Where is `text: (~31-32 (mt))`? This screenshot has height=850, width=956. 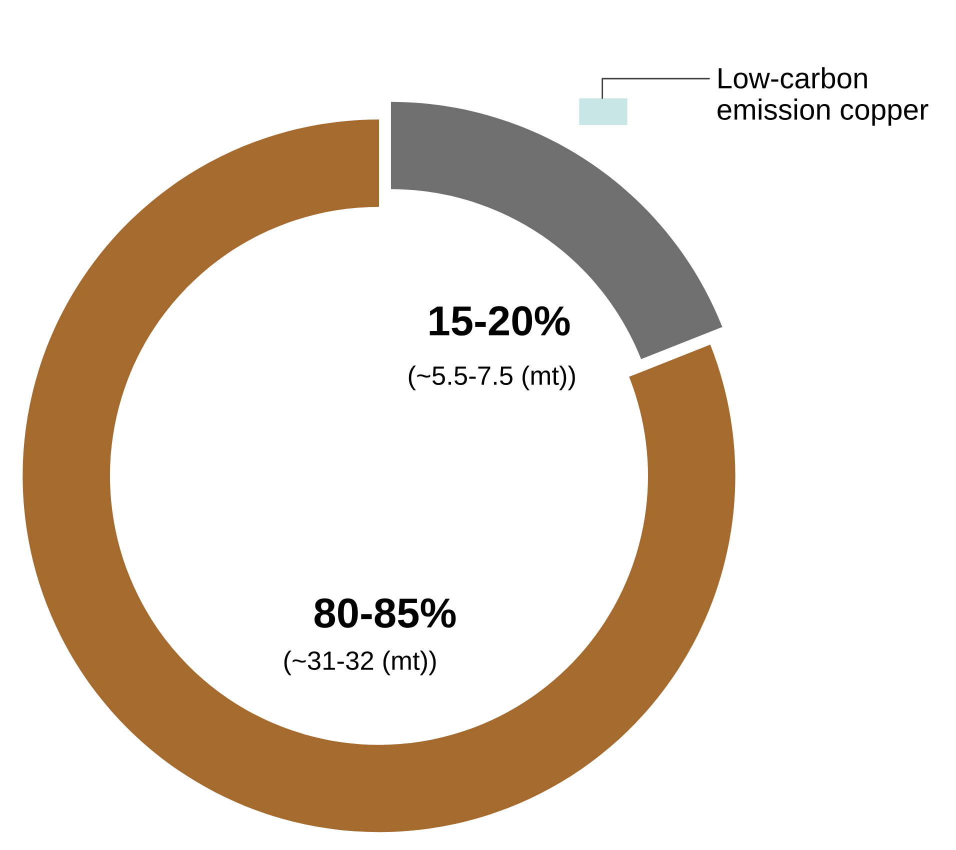 text: (~31-32 (mt)) is located at coordinates (360, 663).